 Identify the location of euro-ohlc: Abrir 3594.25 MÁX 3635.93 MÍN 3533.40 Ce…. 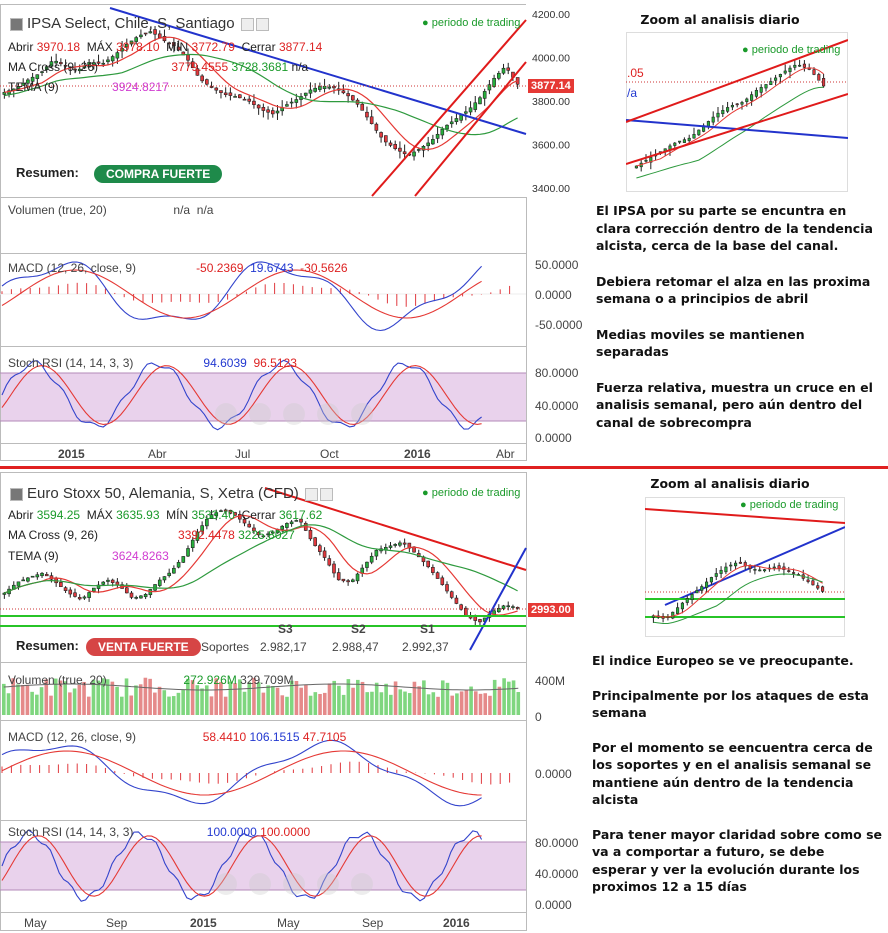
(165, 515).